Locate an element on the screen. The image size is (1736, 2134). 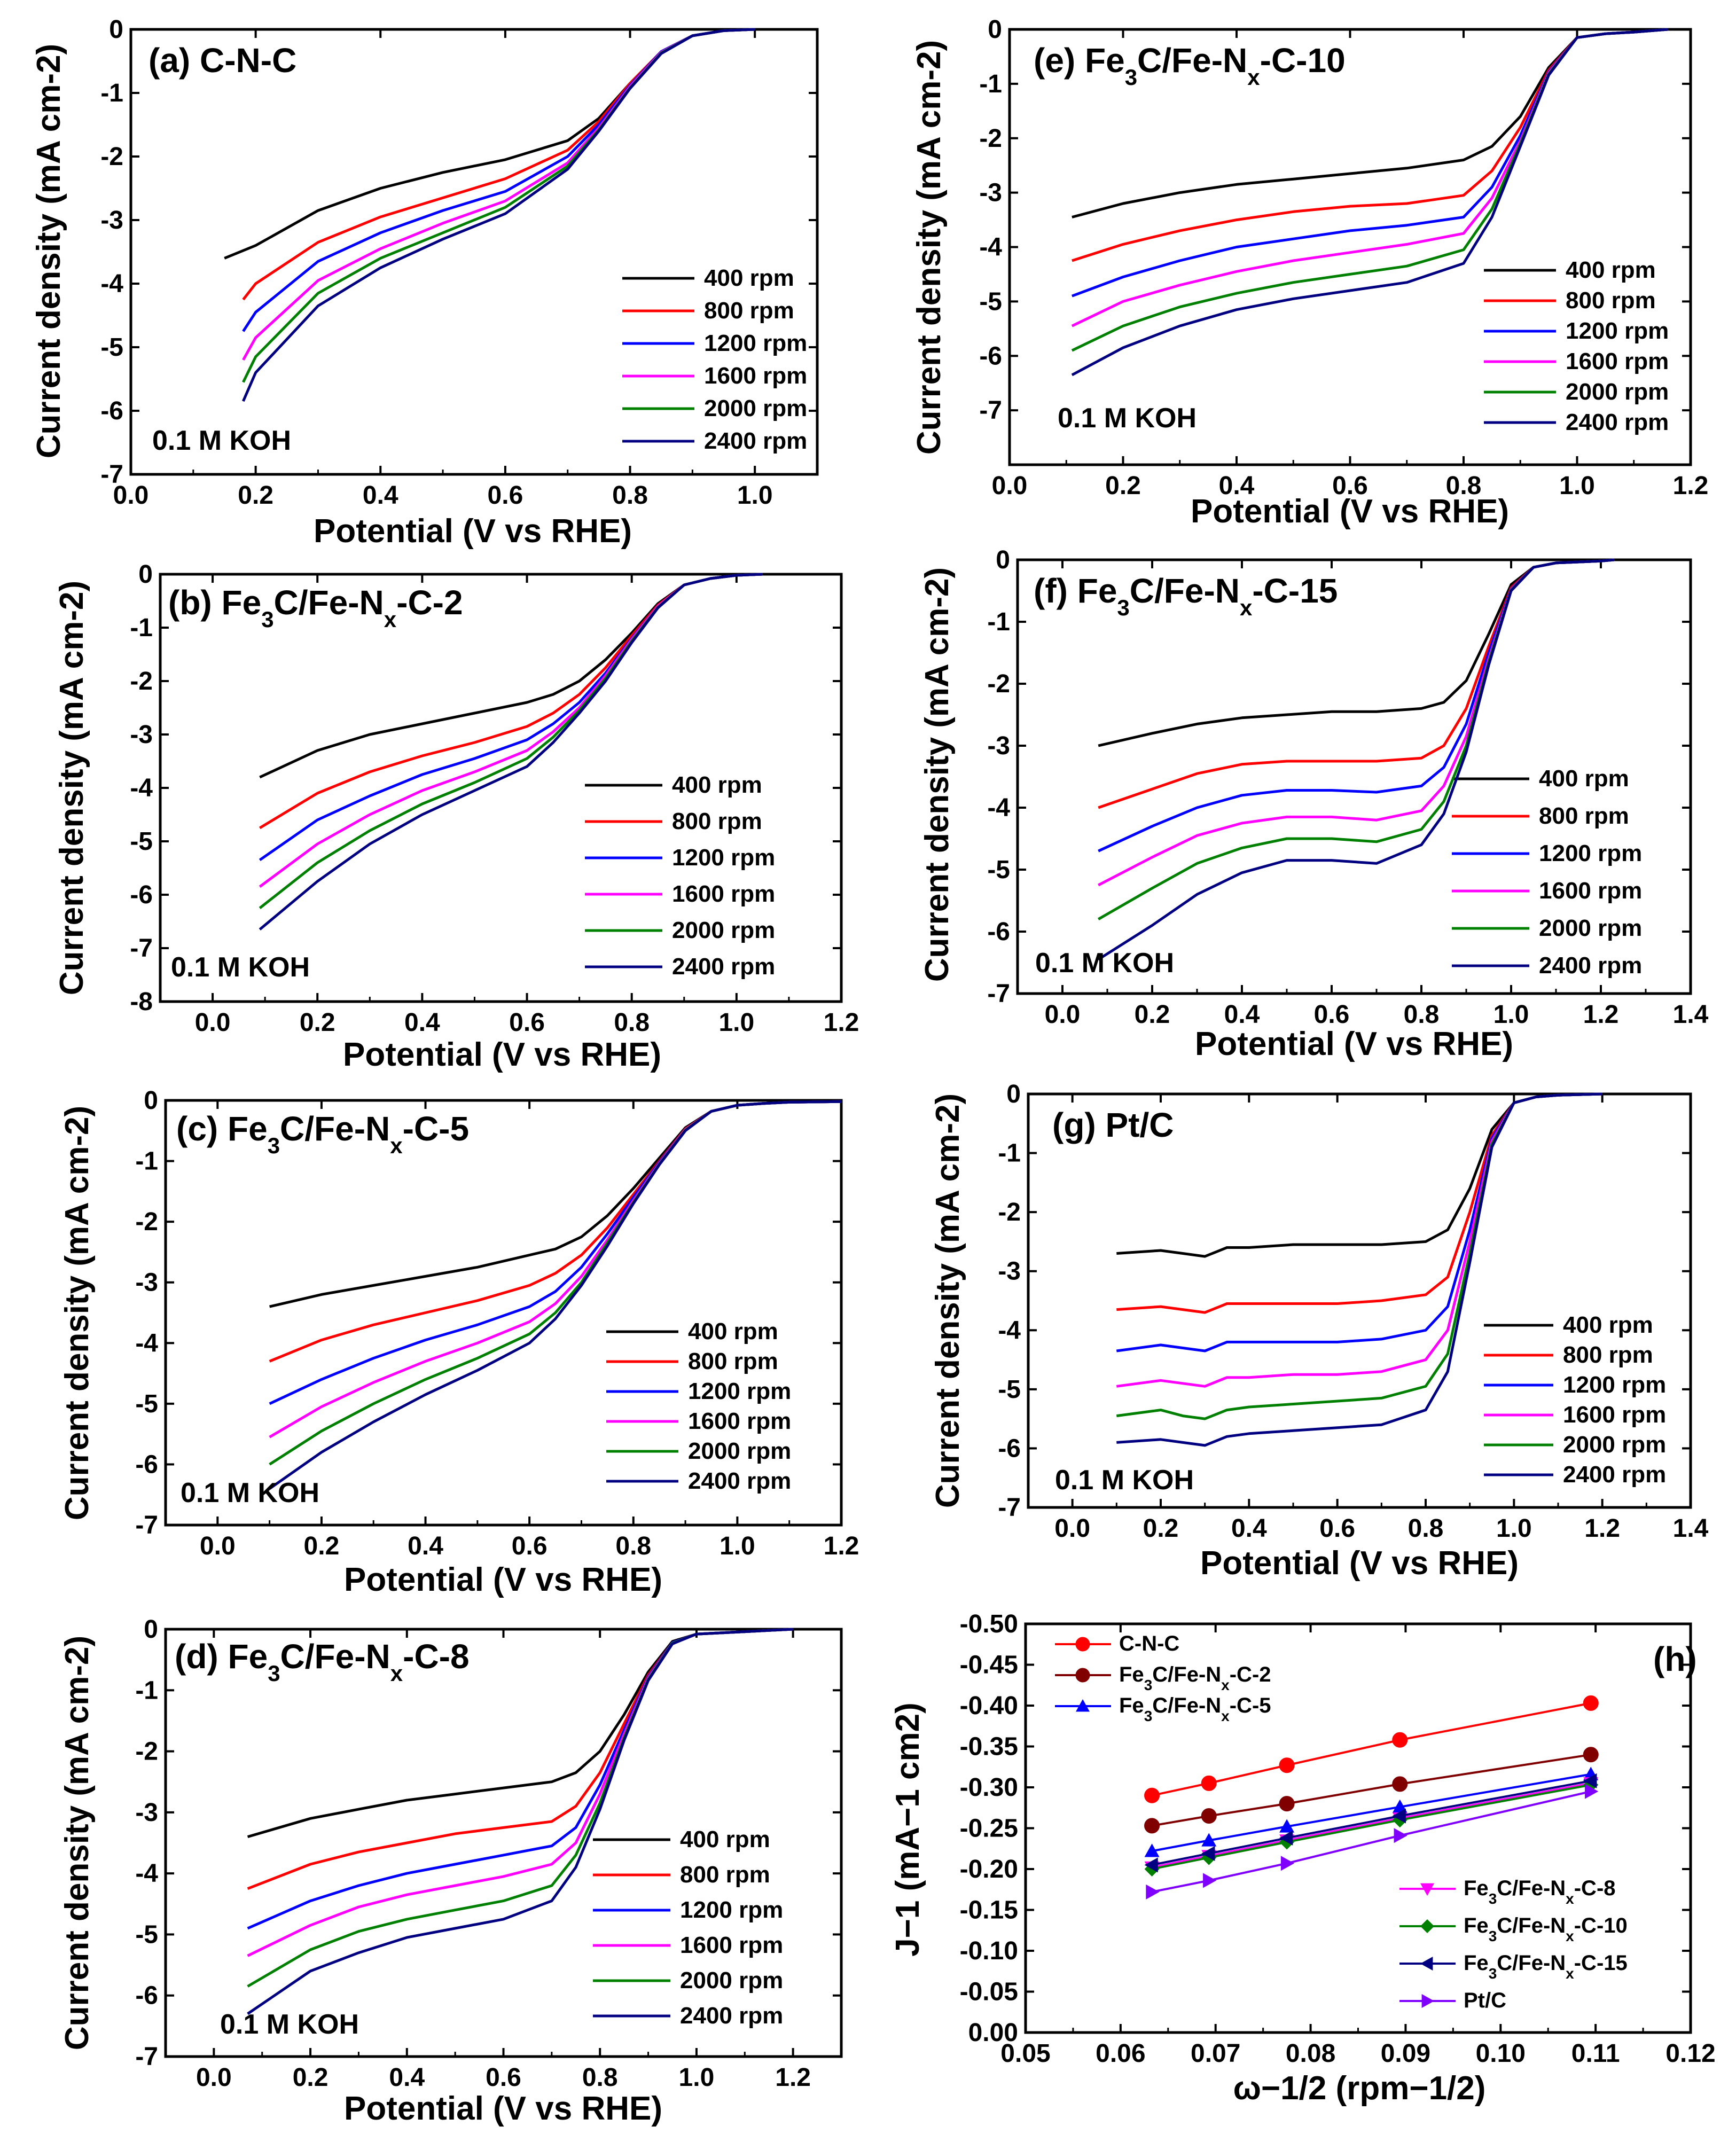
y-tick-label: -7 is located at coordinates (112, 474).